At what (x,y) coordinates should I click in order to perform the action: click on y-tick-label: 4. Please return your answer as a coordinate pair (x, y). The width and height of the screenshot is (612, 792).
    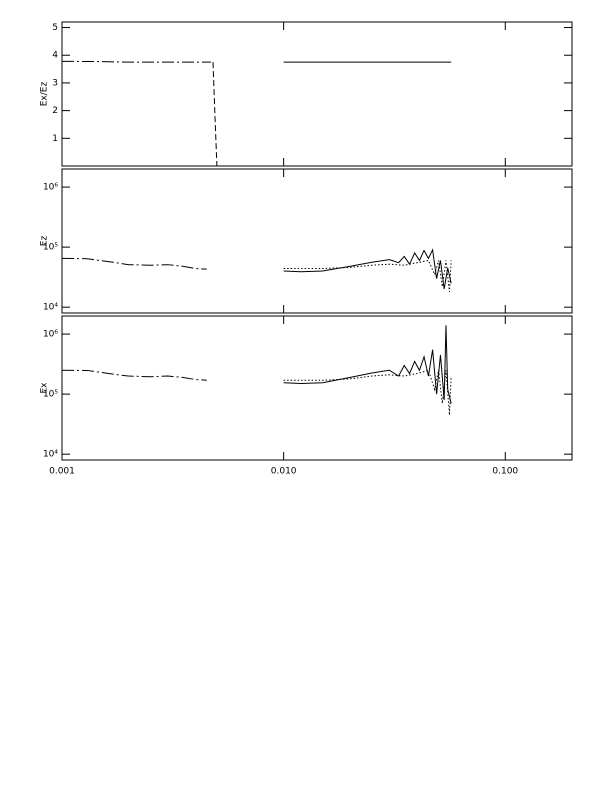
    Looking at the image, I should click on (55, 56).